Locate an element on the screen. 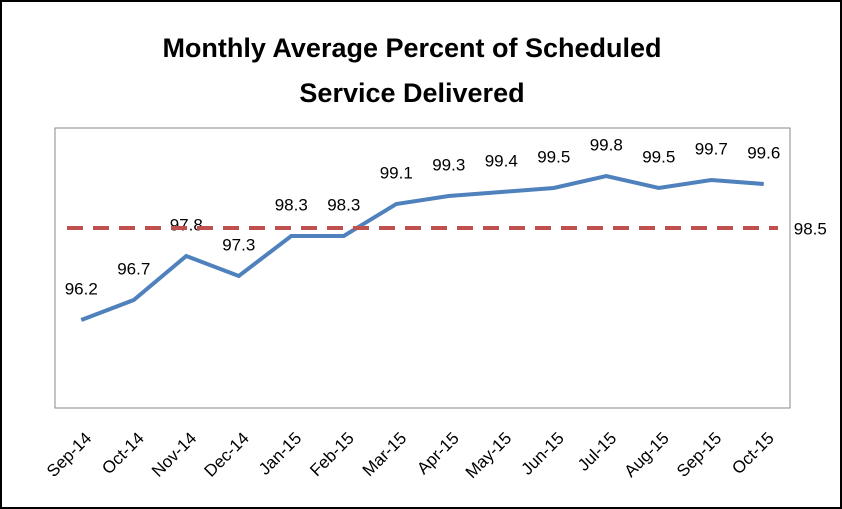 The width and height of the screenshot is (842, 509). data-label: 99.3 is located at coordinates (448, 164).